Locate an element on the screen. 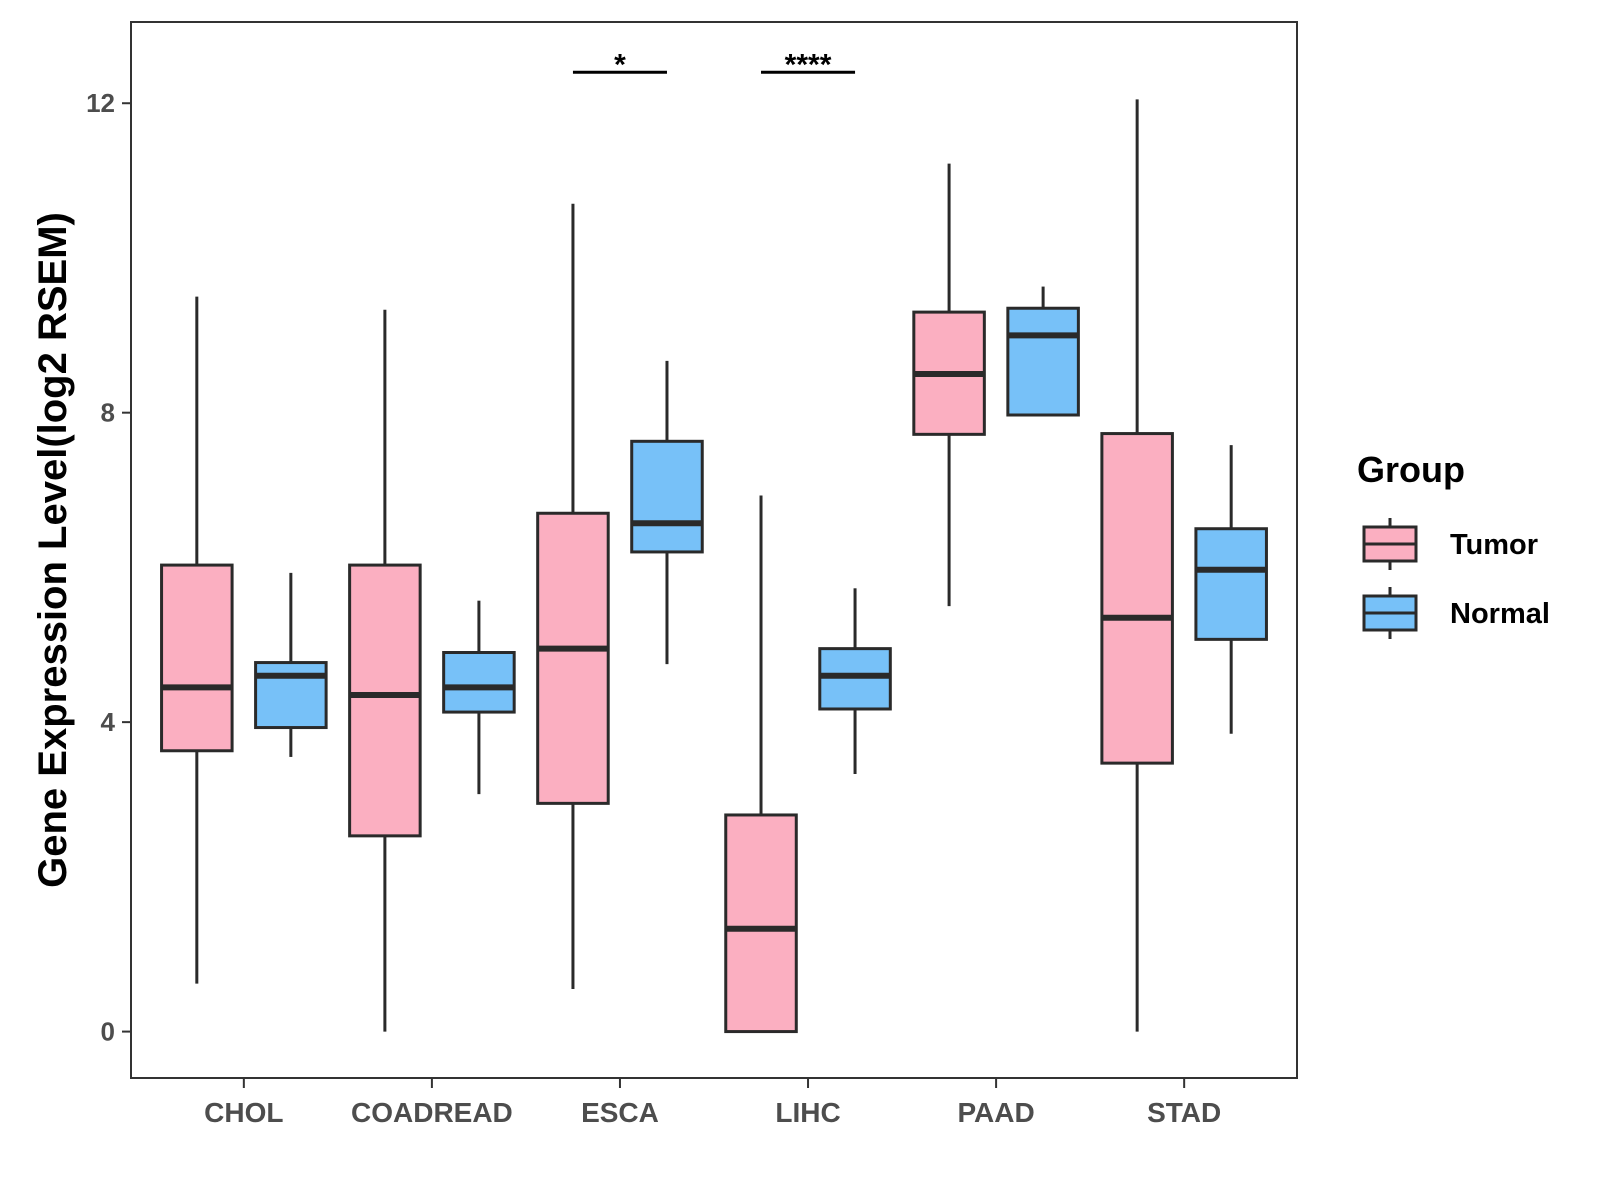 This screenshot has width=1600, height=1200. x-tick-label: STAD is located at coordinates (1184, 1112).